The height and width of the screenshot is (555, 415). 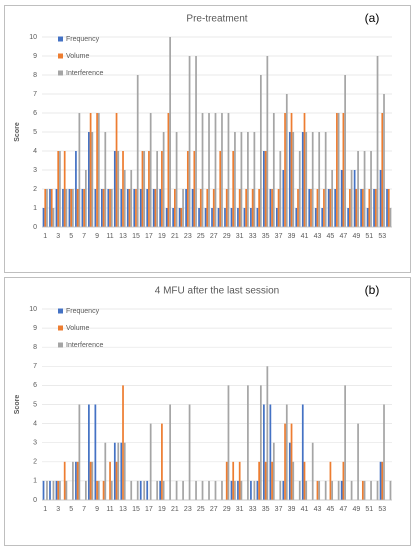 What do you see at coordinates (356, 236) in the screenshot?
I see `x-tick-label: 49` at bounding box center [356, 236].